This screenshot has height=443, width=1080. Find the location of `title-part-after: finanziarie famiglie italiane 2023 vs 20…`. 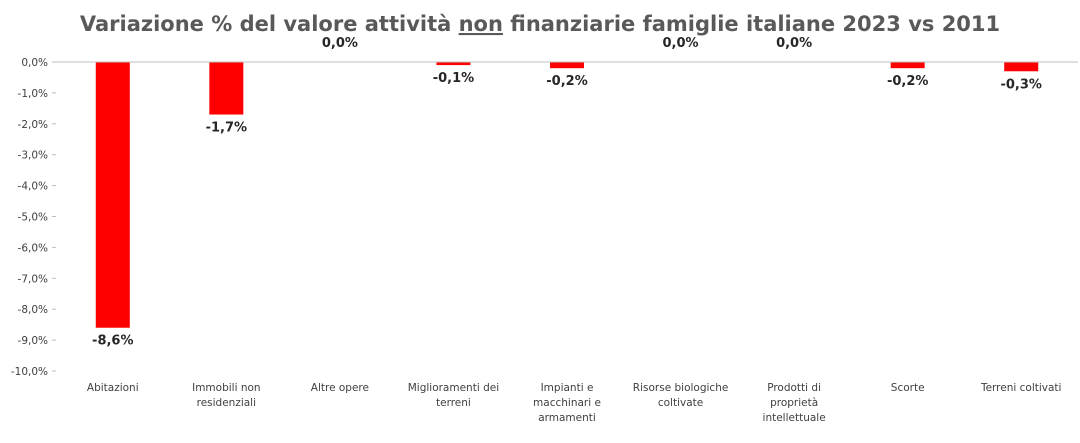

title-part-after: finanziarie famiglie italiane 2023 vs 20… is located at coordinates (751, 24).